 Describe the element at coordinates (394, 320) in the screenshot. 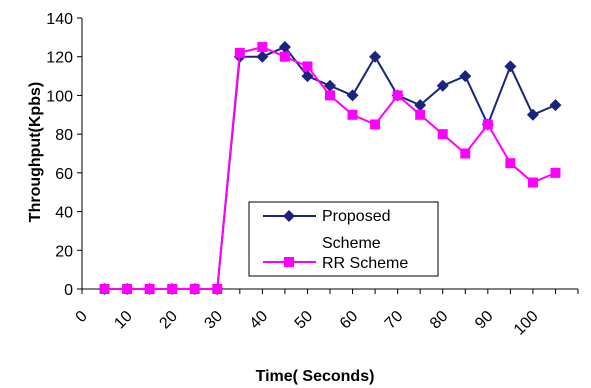

I see `x-tick-label-70: 70` at that location.